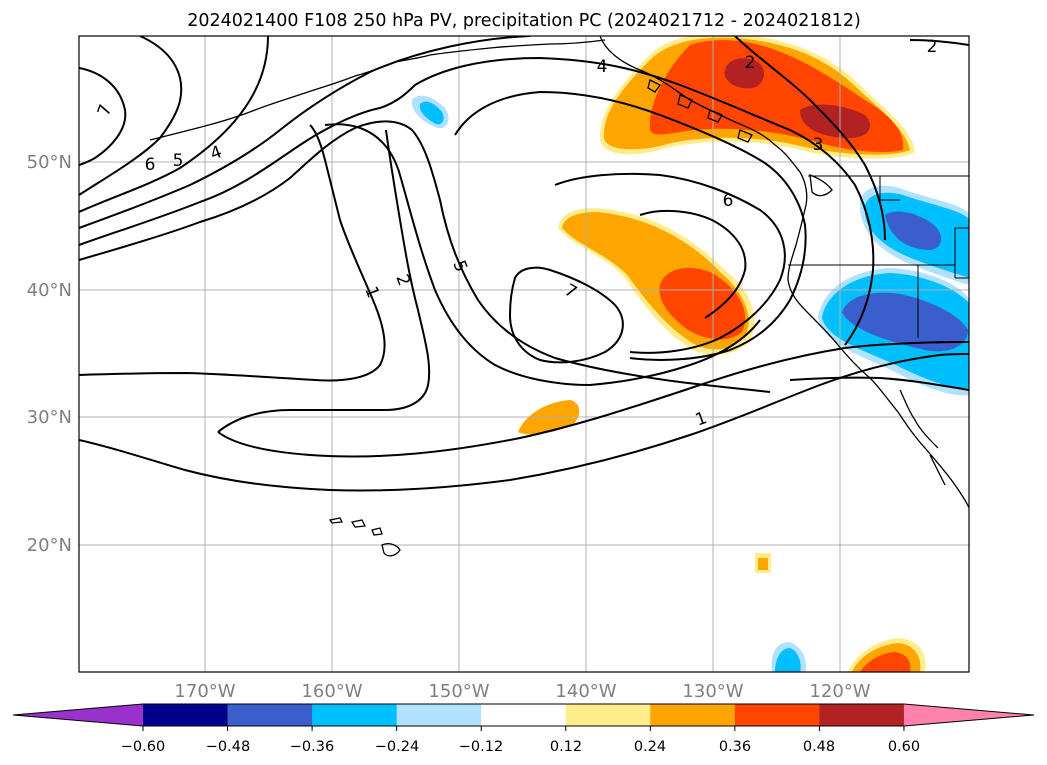 This screenshot has height=765, width=1047. I want to click on contour-label-4b: 4, so click(602, 67).